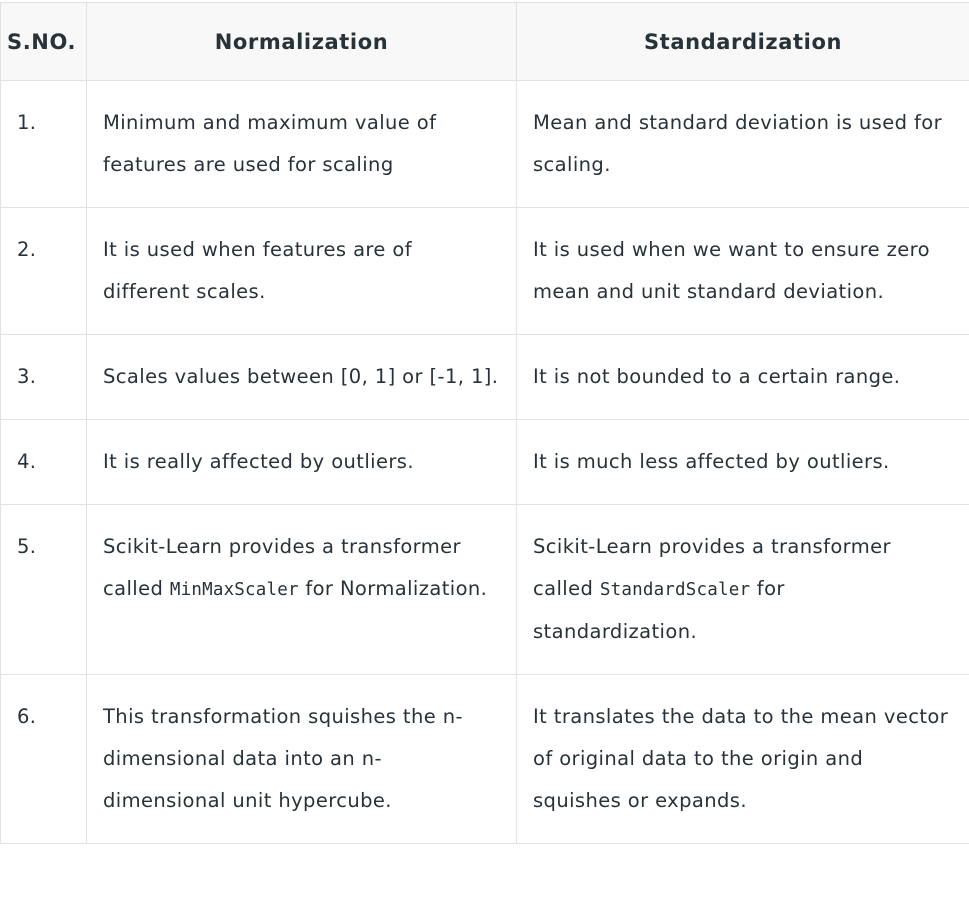  Describe the element at coordinates (742, 41) in the screenshot. I see `header-standardization: Standardization` at that location.